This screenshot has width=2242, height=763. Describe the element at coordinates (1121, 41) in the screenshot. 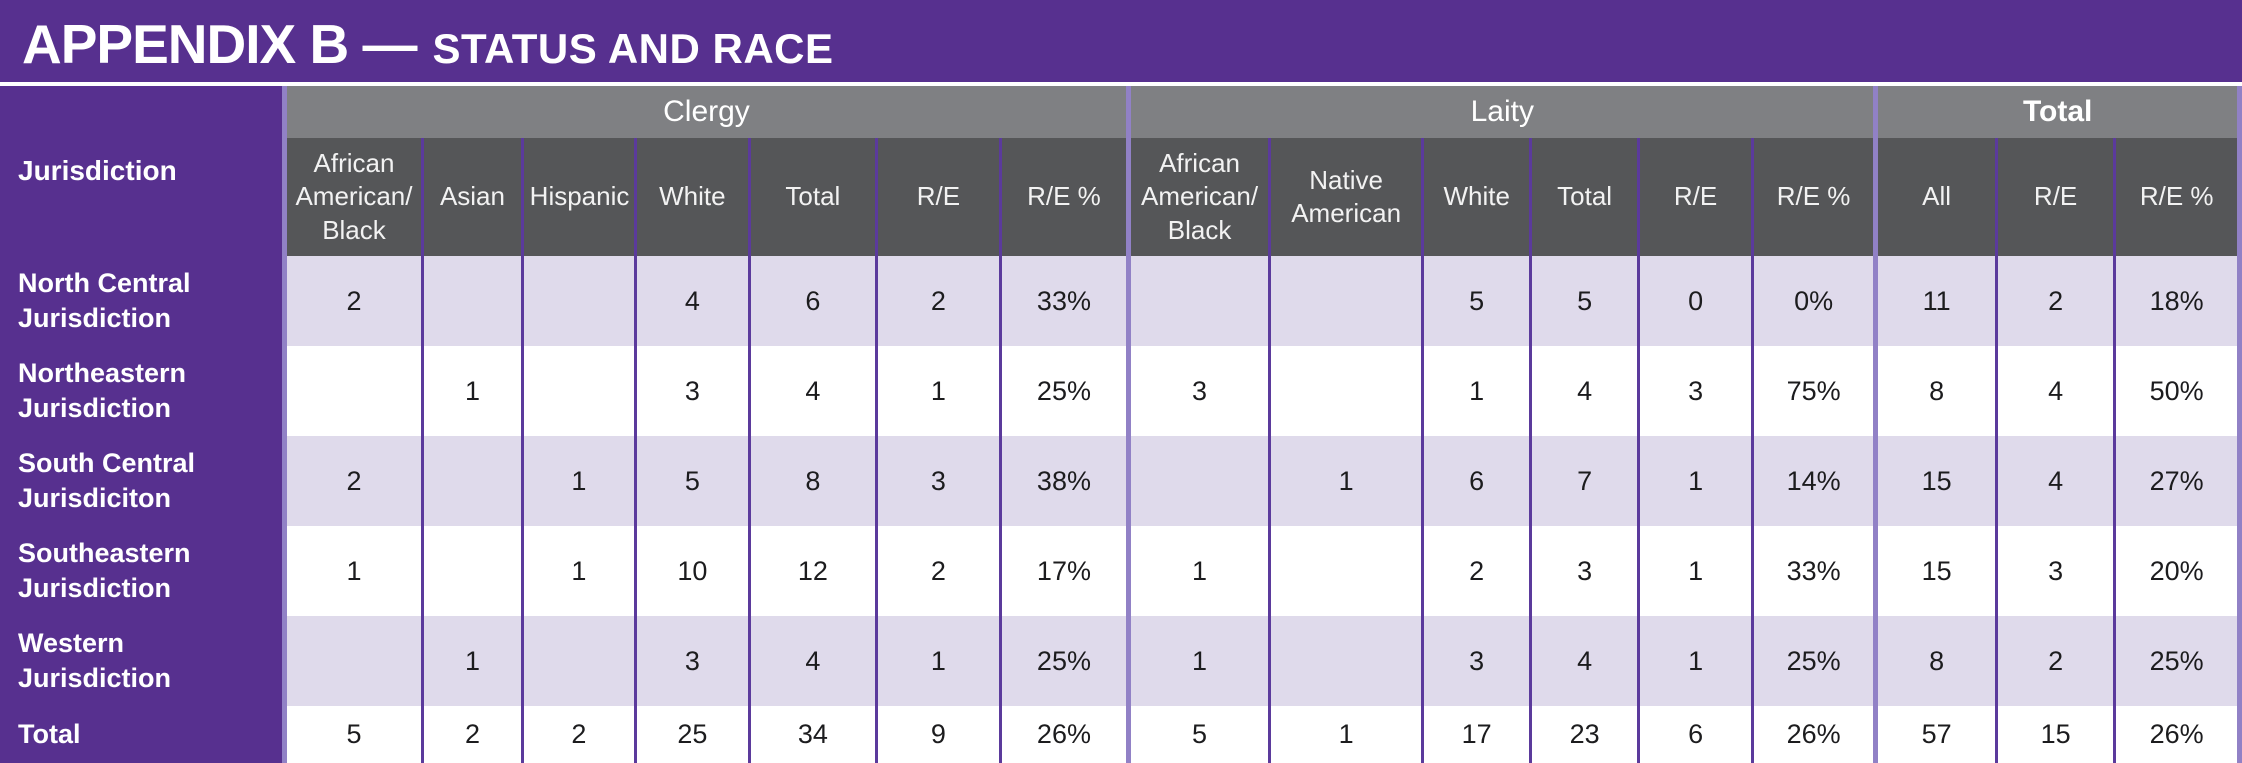

I see `title-bar: APPENDIX B — STATUS AND RACE` at that location.